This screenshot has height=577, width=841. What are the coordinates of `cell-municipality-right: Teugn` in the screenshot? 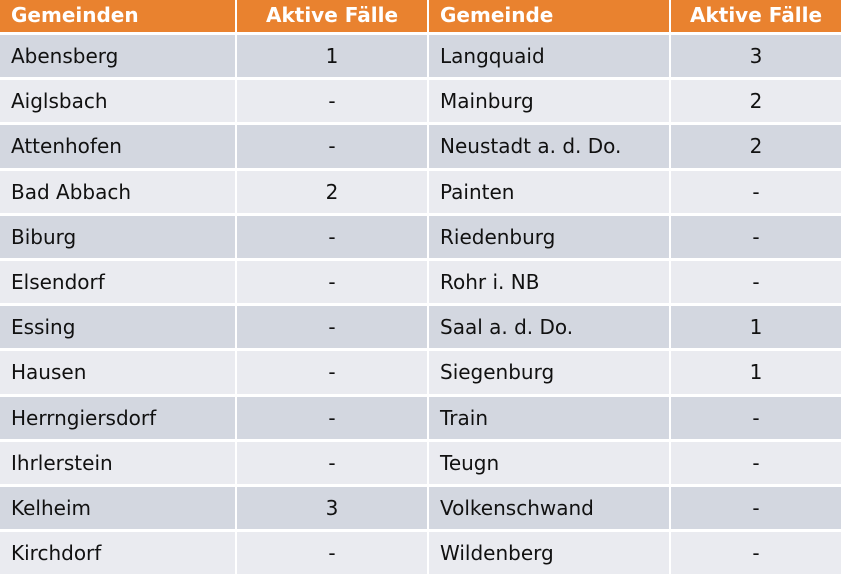 It's located at (549, 462).